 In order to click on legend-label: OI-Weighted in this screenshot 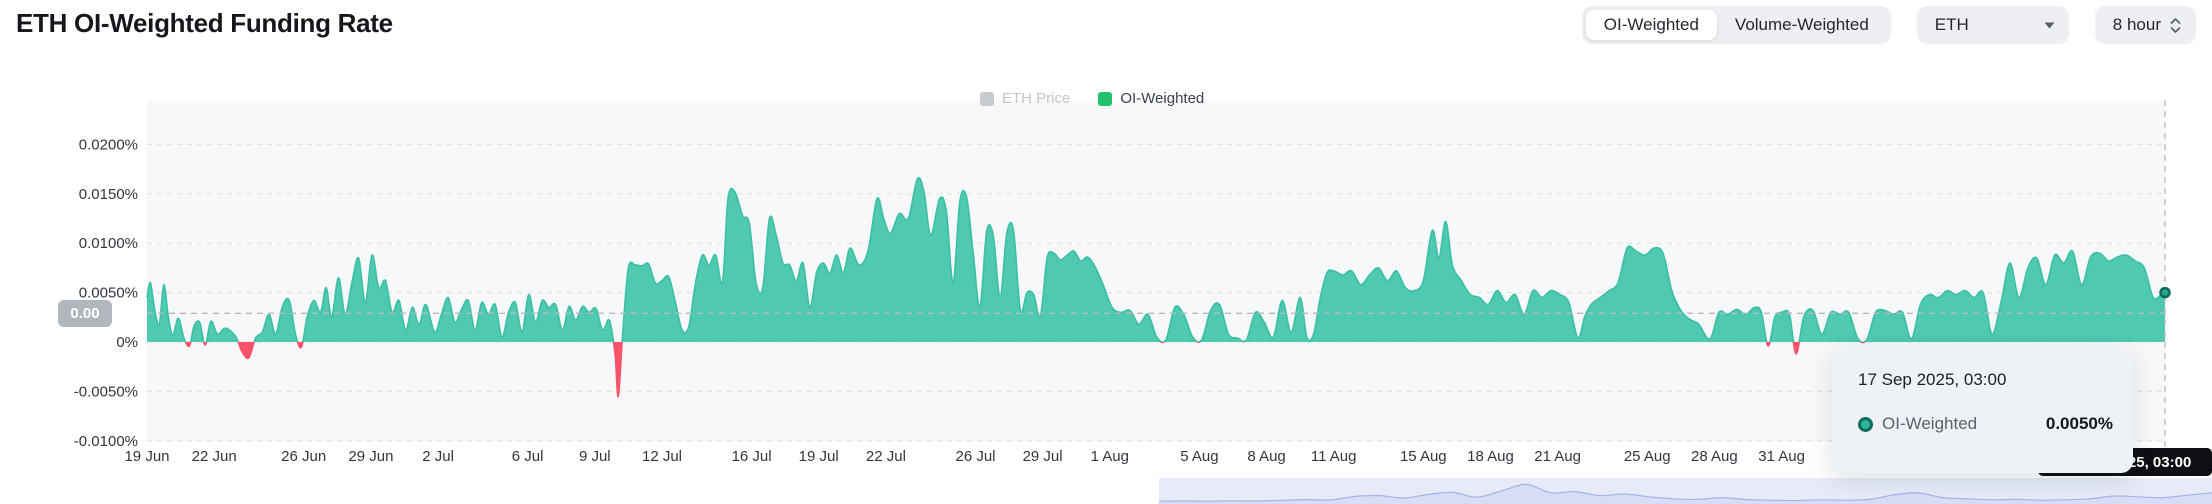, I will do `click(1162, 98)`.